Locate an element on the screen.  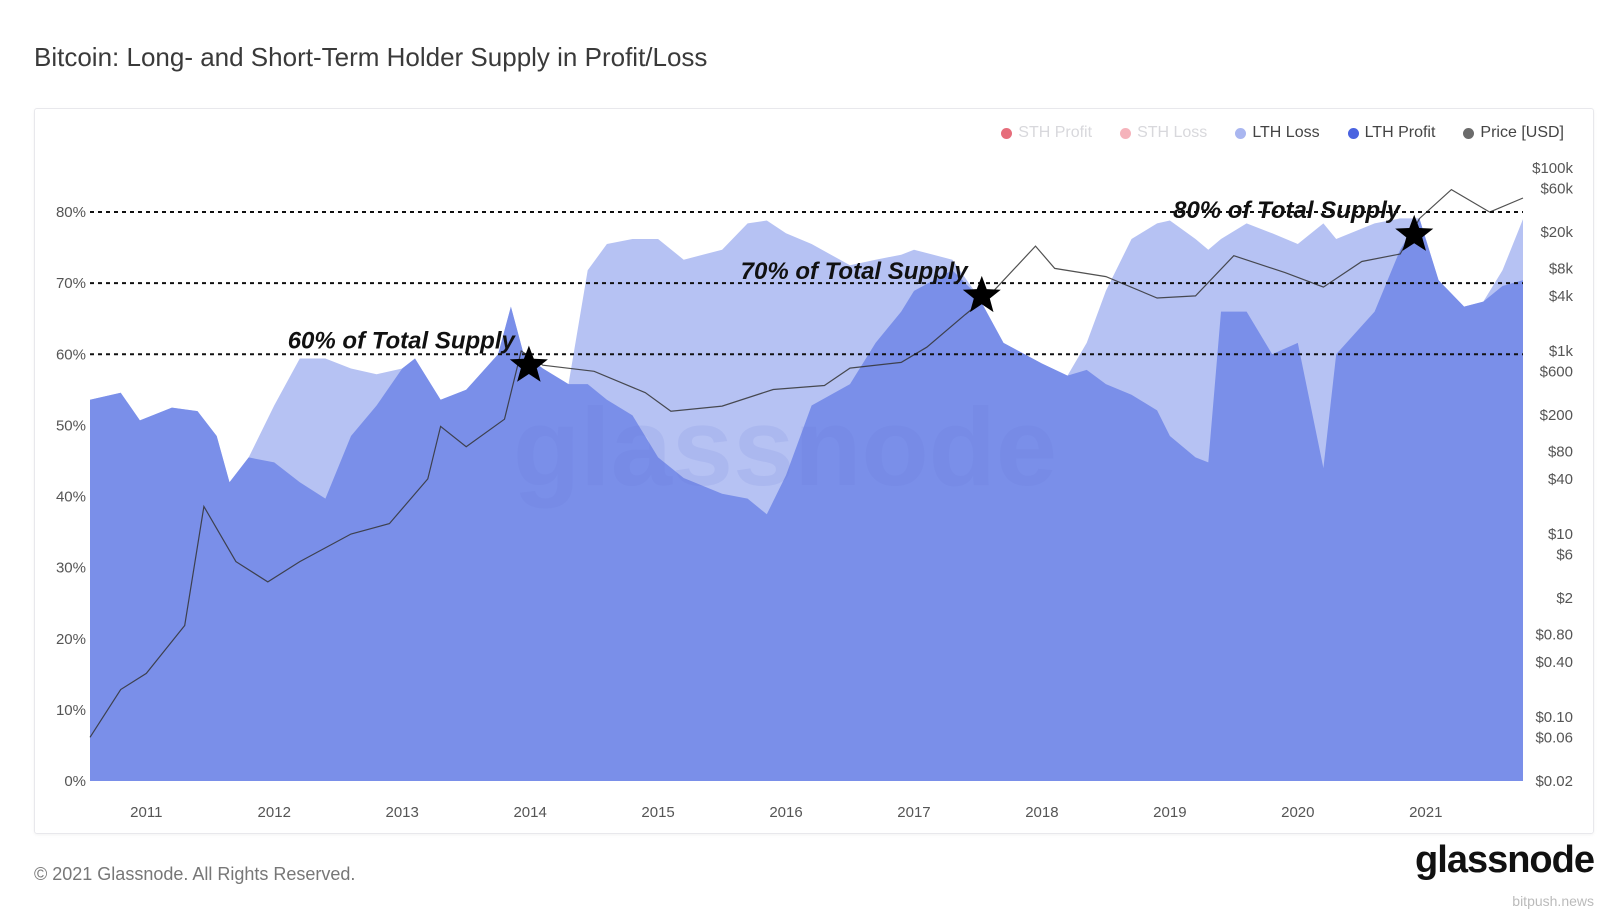
y-right-tick-label: $0.10 is located at coordinates (1554, 717).